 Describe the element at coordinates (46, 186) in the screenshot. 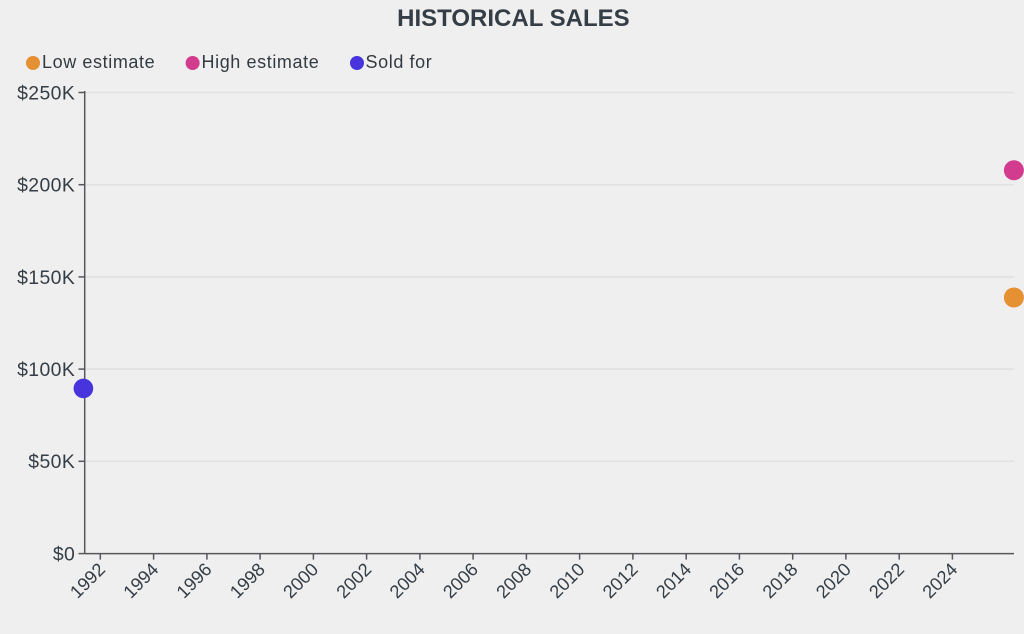

I see `svg-text: $200K` at that location.